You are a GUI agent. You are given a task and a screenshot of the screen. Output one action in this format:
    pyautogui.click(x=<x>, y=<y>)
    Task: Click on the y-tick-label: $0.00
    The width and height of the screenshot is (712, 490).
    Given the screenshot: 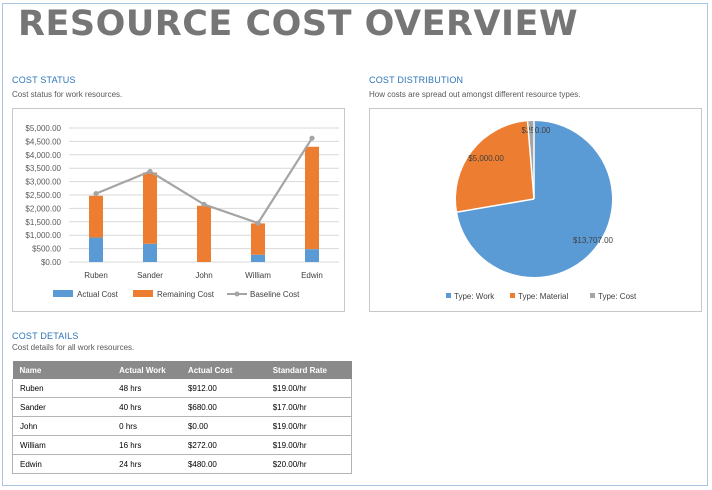 What is the action you would take?
    pyautogui.click(x=51, y=262)
    